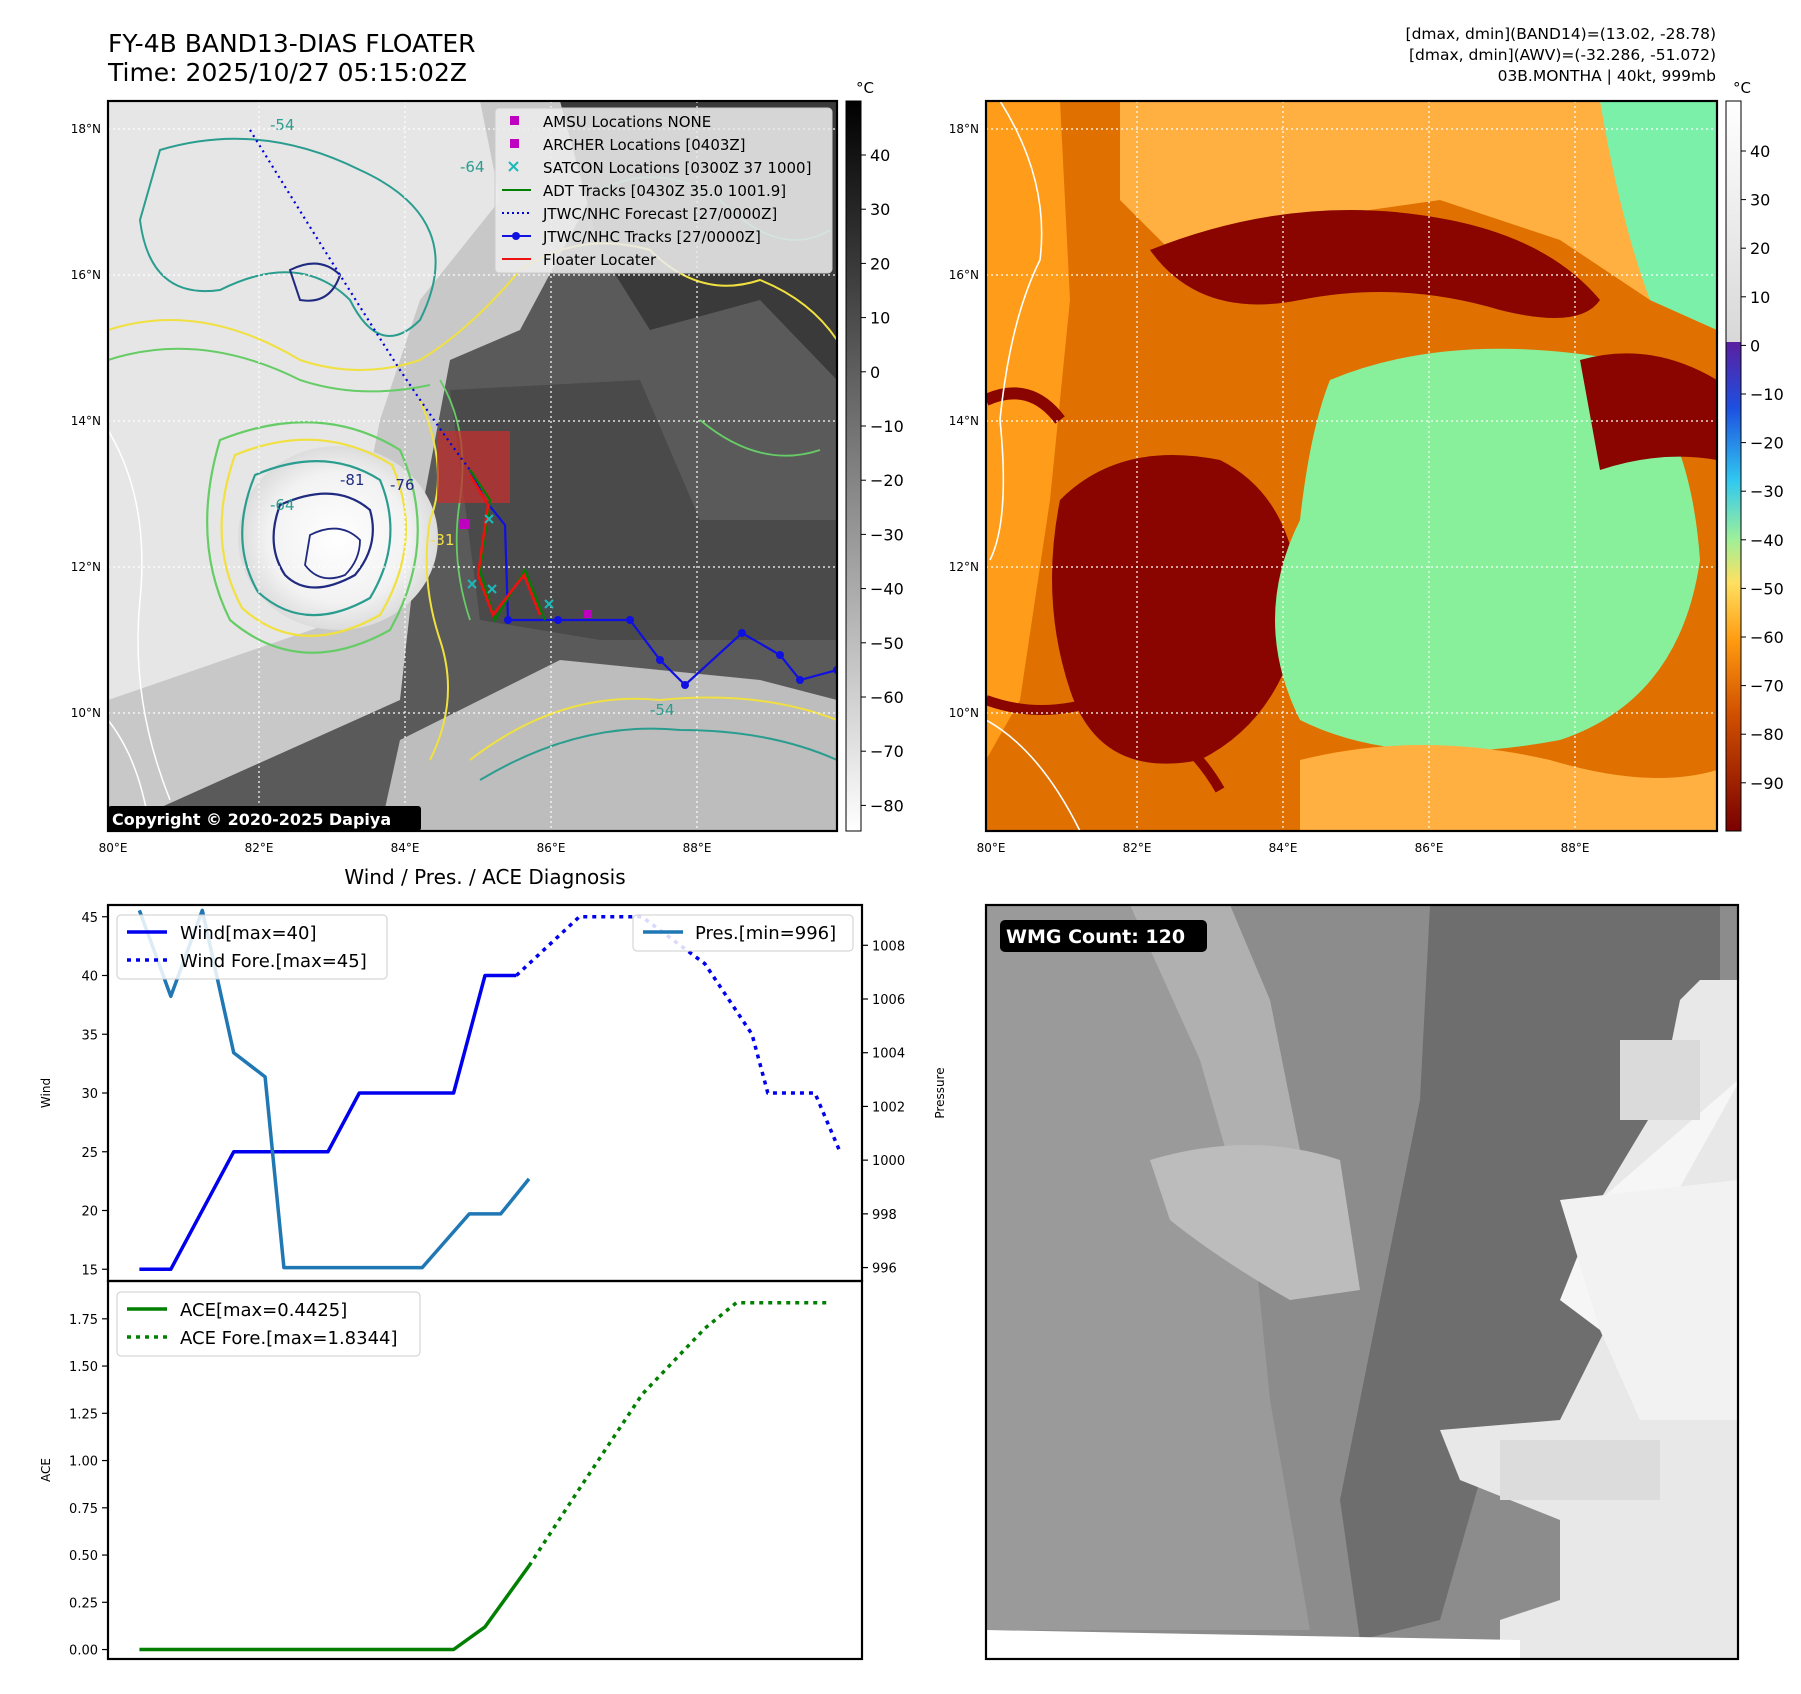 This screenshot has width=1801, height=1694. What do you see at coordinates (442, 540) in the screenshot?
I see `contour-label: -31` at bounding box center [442, 540].